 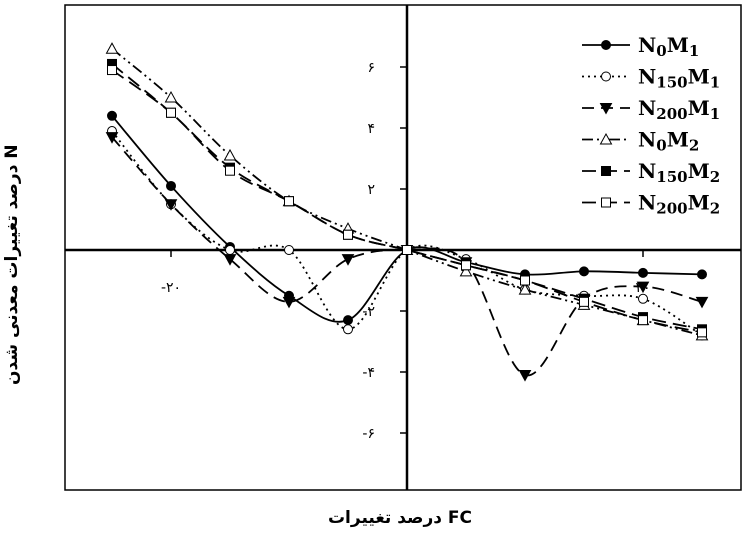 I want to click on legend-marker-n0m2, so click(x=606, y=138).